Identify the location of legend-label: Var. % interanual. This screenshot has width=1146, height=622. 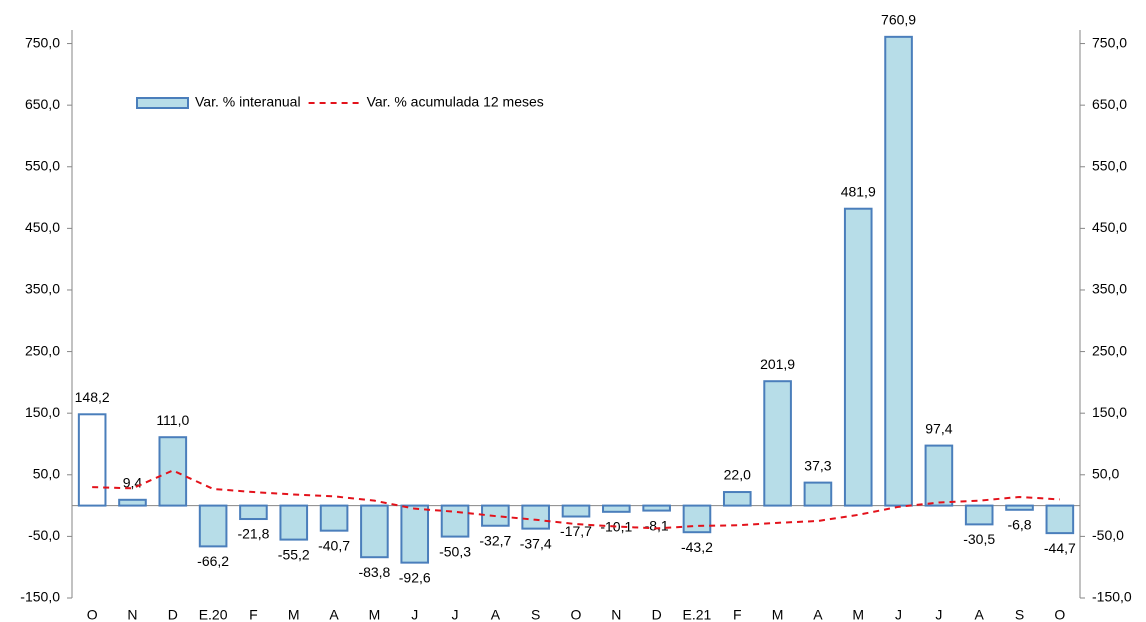
(248, 102).